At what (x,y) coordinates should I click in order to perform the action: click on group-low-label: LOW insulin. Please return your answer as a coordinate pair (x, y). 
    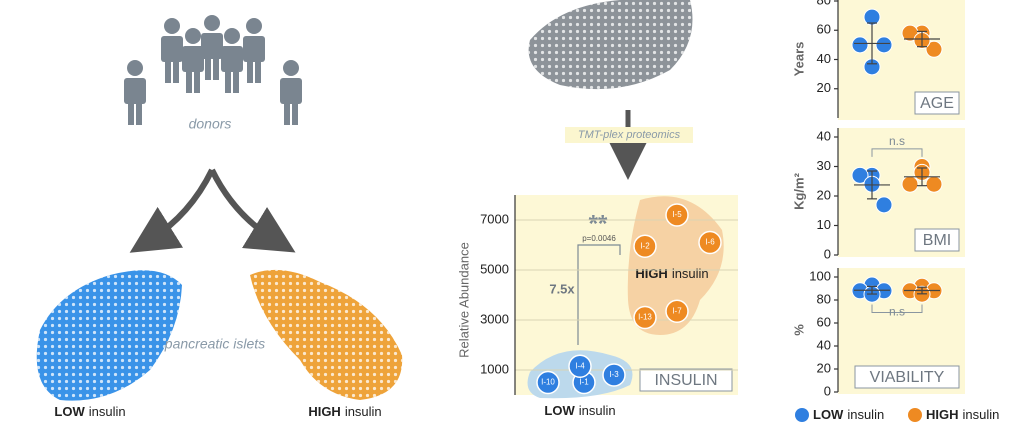
    Looking at the image, I should click on (579, 410).